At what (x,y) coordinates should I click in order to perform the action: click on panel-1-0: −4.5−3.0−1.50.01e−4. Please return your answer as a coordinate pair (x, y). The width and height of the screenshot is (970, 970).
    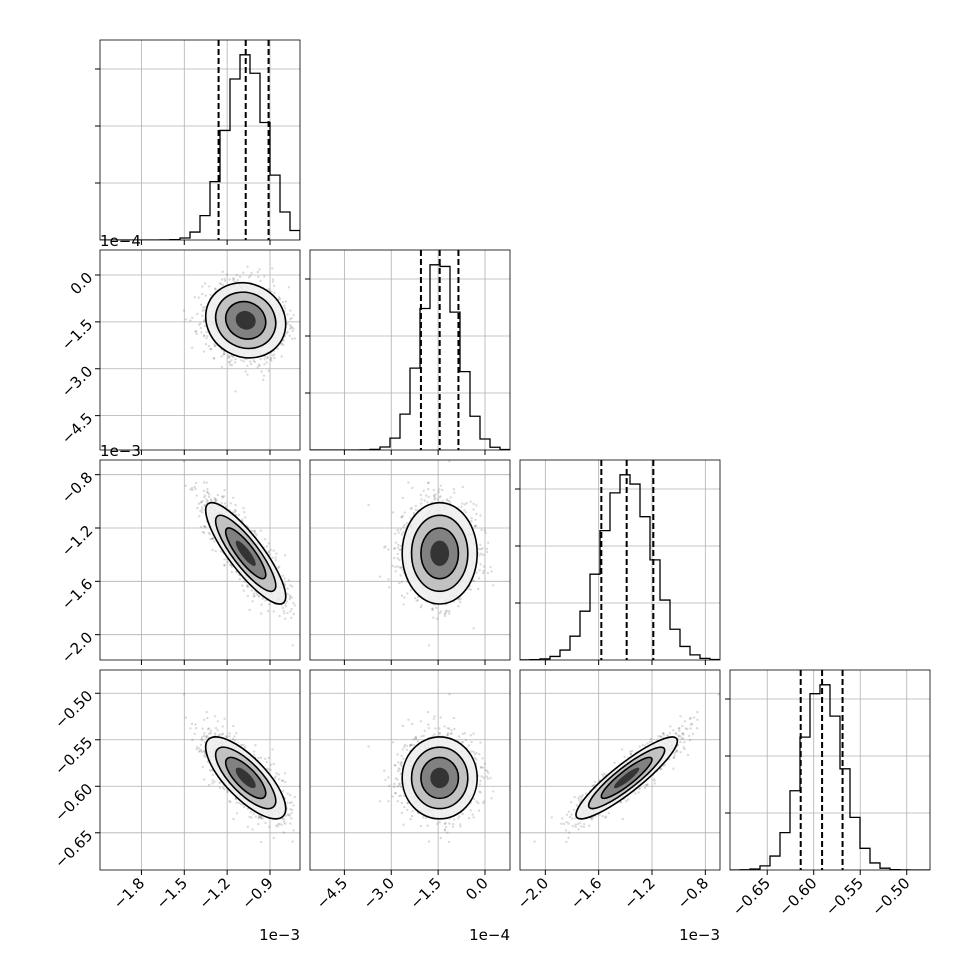
    Looking at the image, I should click on (181, 343).